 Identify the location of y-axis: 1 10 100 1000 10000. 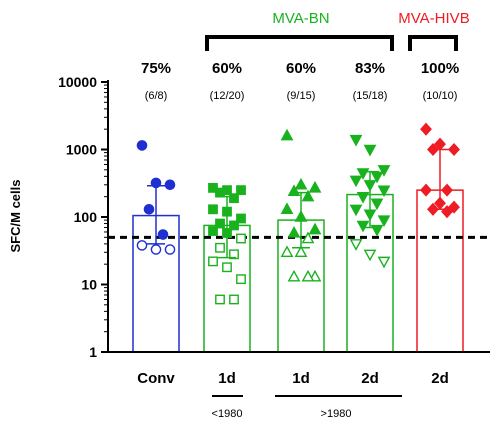
(83, 217).